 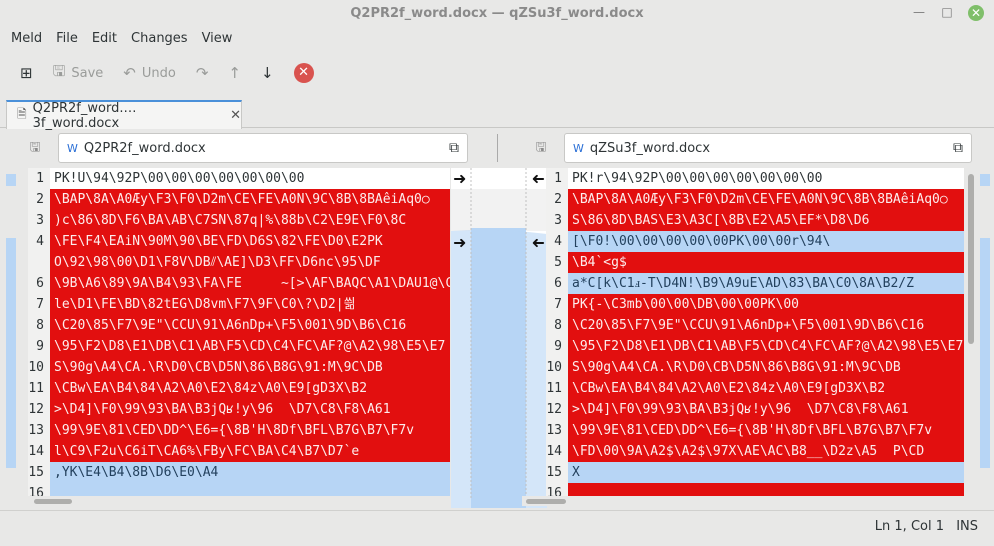 What do you see at coordinates (976, 13) in the screenshot?
I see `close-icon: ✕` at bounding box center [976, 13].